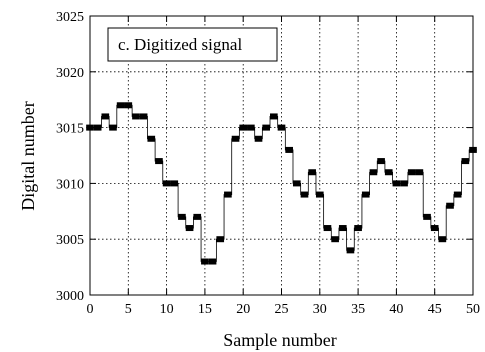  What do you see at coordinates (128, 309) in the screenshot?
I see `x-tick-label: 5` at bounding box center [128, 309].